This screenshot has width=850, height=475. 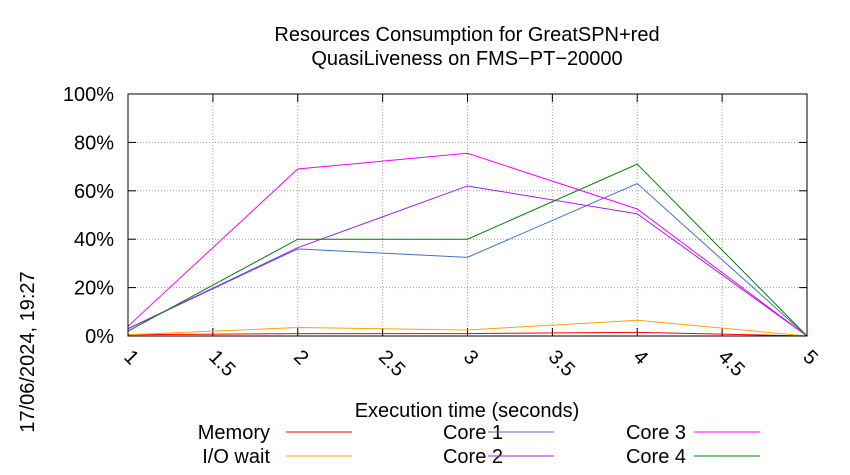 I want to click on legend-label-core-3: Core 3, so click(x=656, y=433).